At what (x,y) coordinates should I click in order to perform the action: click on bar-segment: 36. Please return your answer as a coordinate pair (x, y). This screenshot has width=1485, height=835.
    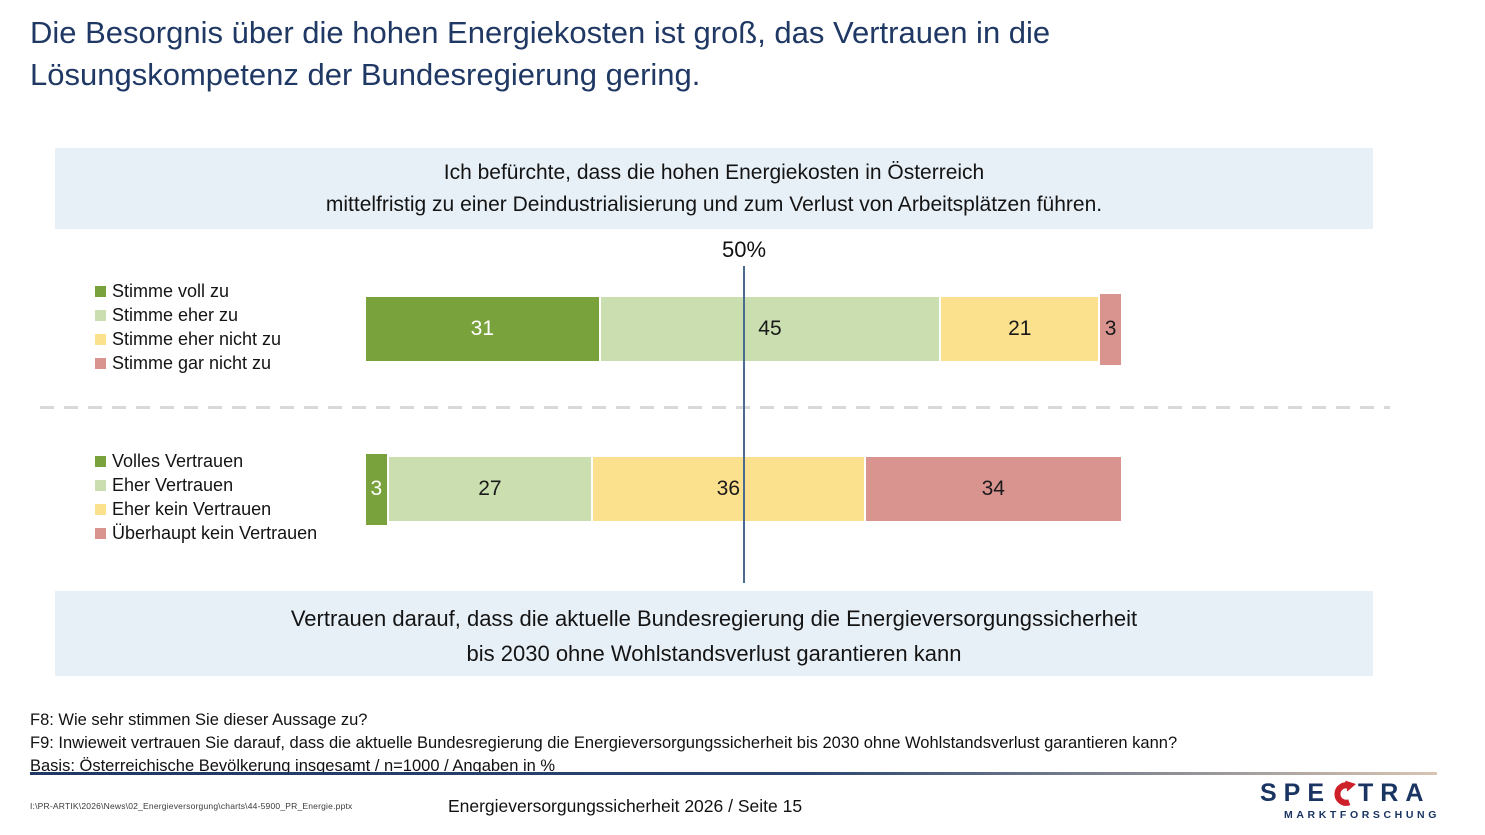
    Looking at the image, I should click on (728, 489).